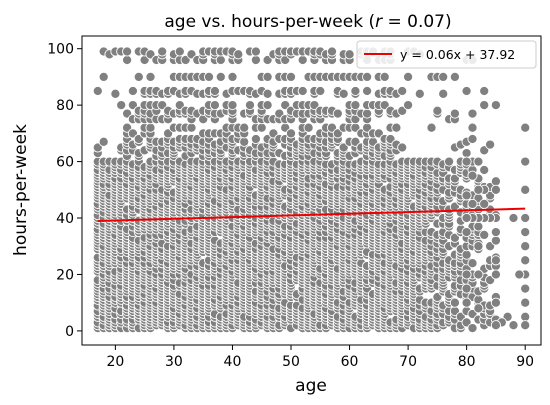 The height and width of the screenshot is (405, 550). Describe the element at coordinates (307, 22) in the screenshot. I see `chart-title: age vs. hours-per-week (r = 0.07)` at that location.